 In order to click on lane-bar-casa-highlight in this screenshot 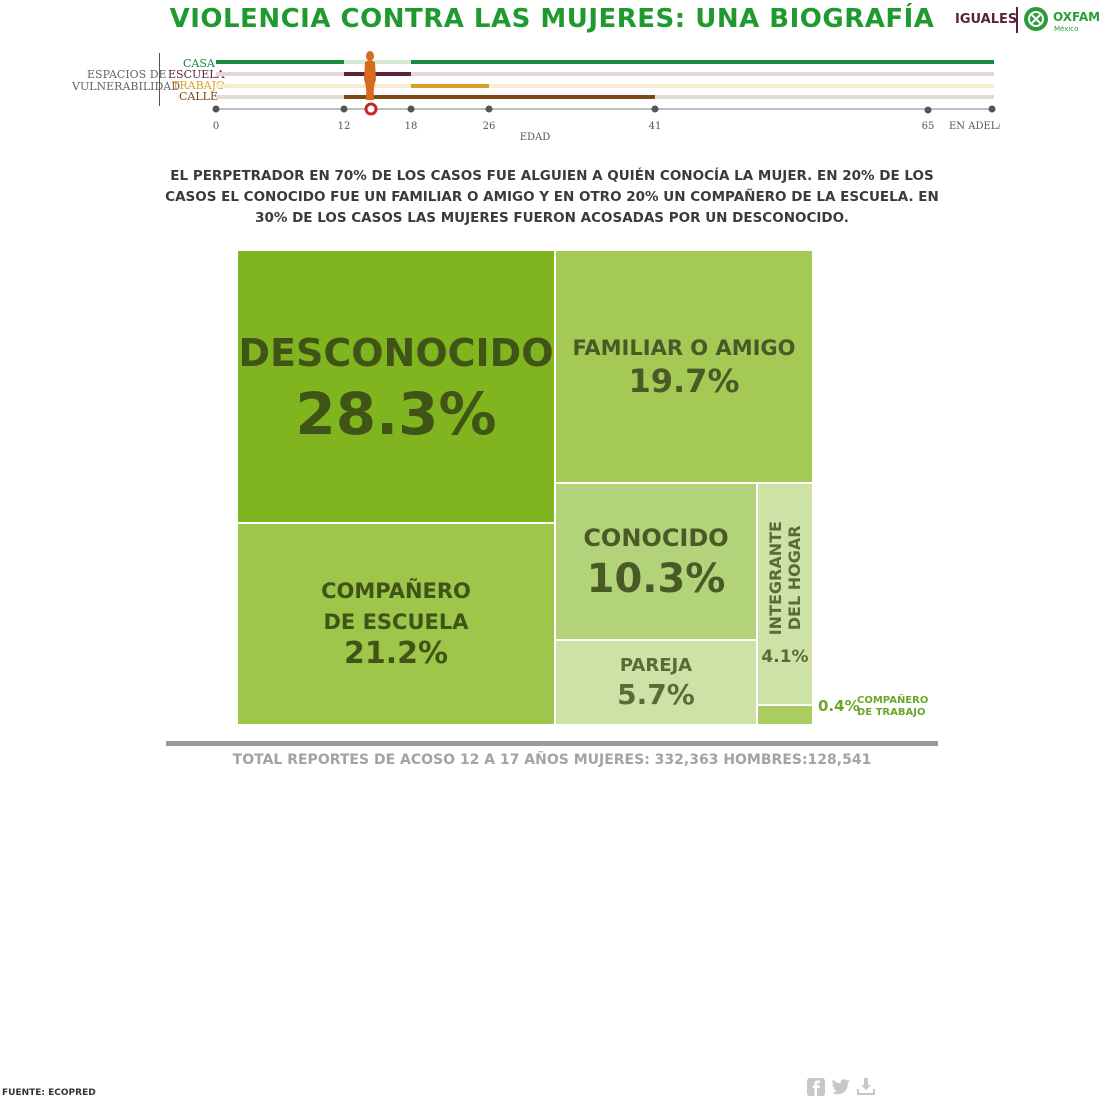, I will do `click(377, 62)`.